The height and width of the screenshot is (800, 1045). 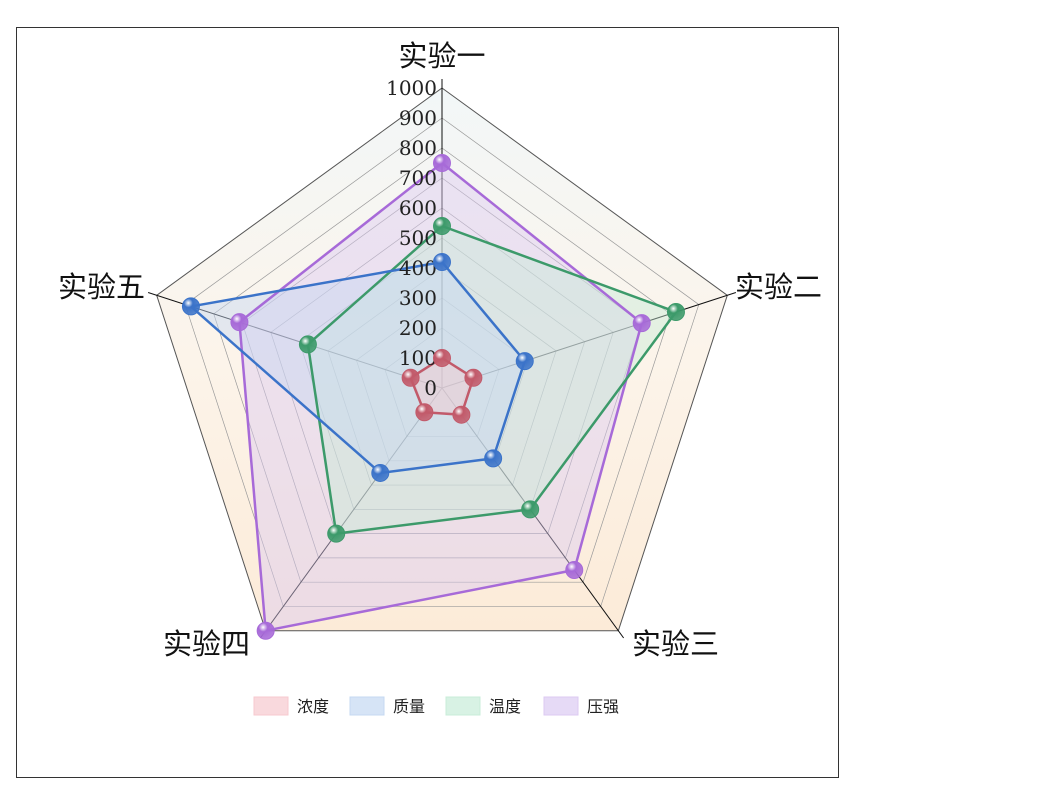 I want to click on legend-label: 质量, so click(x=409, y=706).